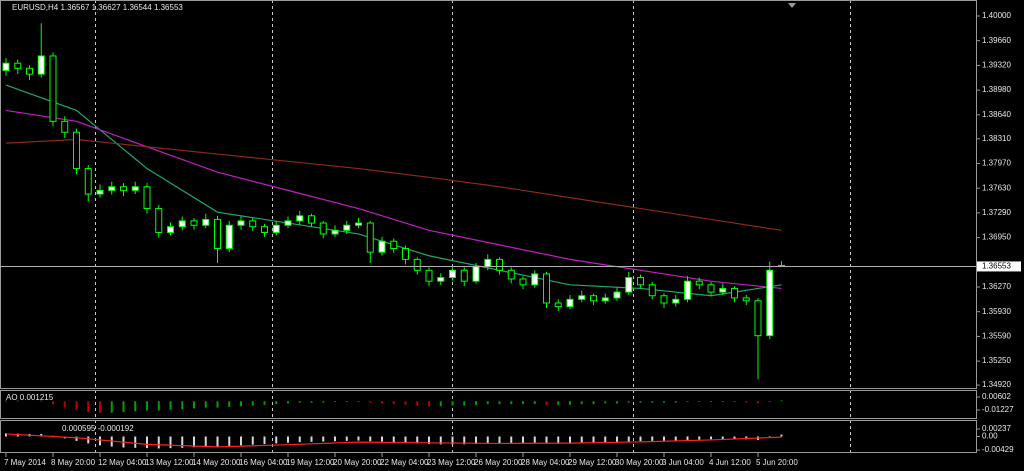  What do you see at coordinates (639, 462) in the screenshot?
I see `x-tick-label: 30 May 20:00` at bounding box center [639, 462].